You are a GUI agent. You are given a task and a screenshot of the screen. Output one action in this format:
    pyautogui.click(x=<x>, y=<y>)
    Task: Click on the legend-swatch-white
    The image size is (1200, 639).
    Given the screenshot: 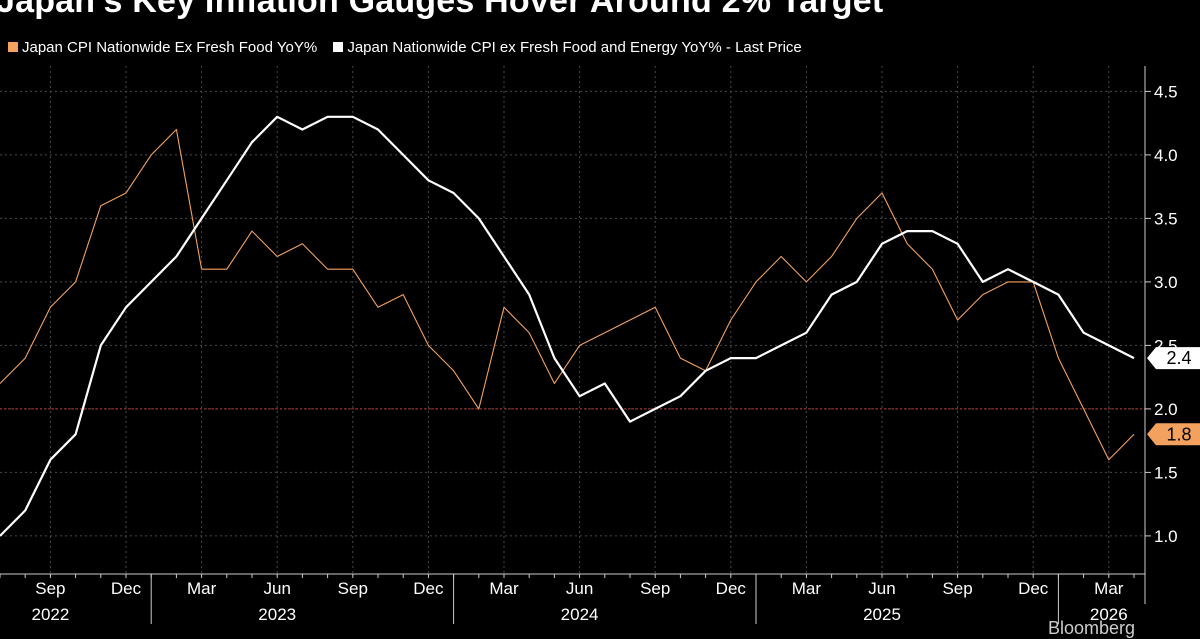 What is the action you would take?
    pyautogui.click(x=338, y=47)
    